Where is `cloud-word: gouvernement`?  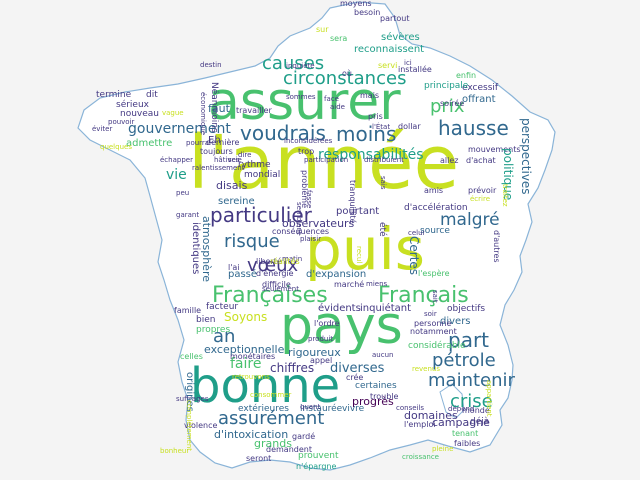
cloud-word: gouvernement is located at coordinates (179, 129).